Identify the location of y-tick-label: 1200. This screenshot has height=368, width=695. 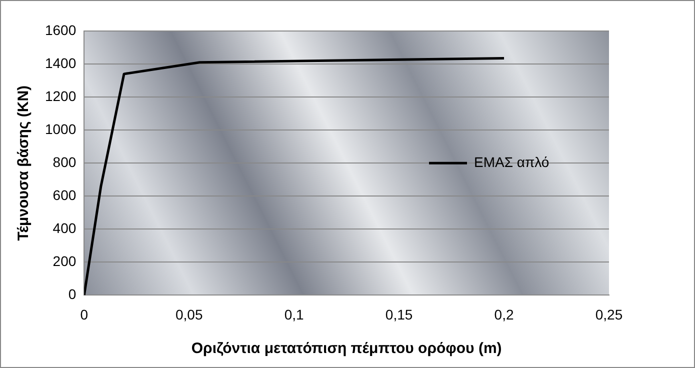
(60, 96).